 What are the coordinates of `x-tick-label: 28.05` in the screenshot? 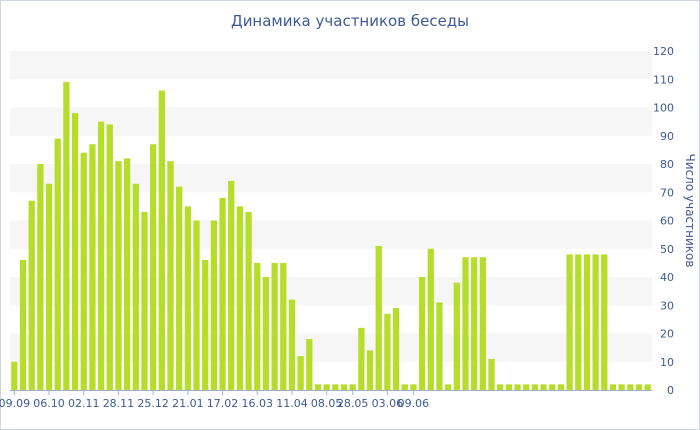 It's located at (353, 403).